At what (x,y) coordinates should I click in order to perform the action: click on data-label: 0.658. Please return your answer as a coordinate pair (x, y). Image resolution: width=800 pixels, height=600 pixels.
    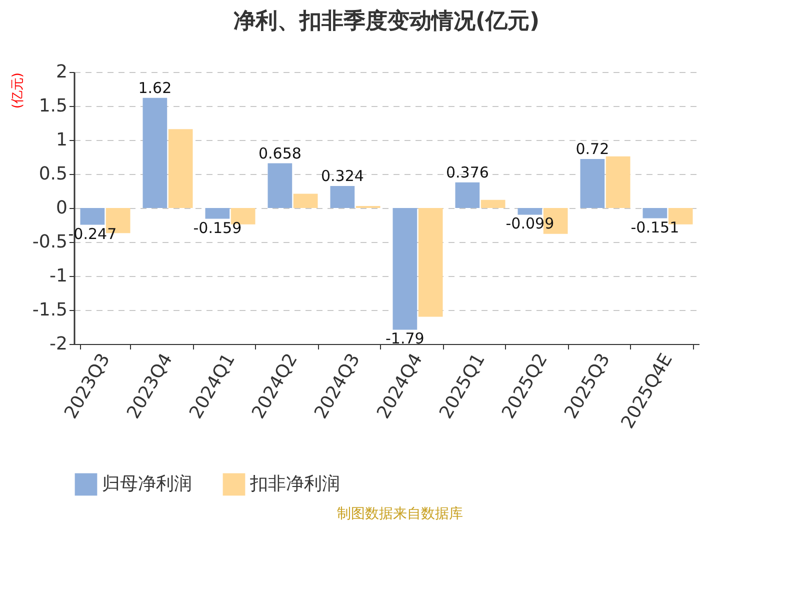
    Looking at the image, I should click on (280, 153).